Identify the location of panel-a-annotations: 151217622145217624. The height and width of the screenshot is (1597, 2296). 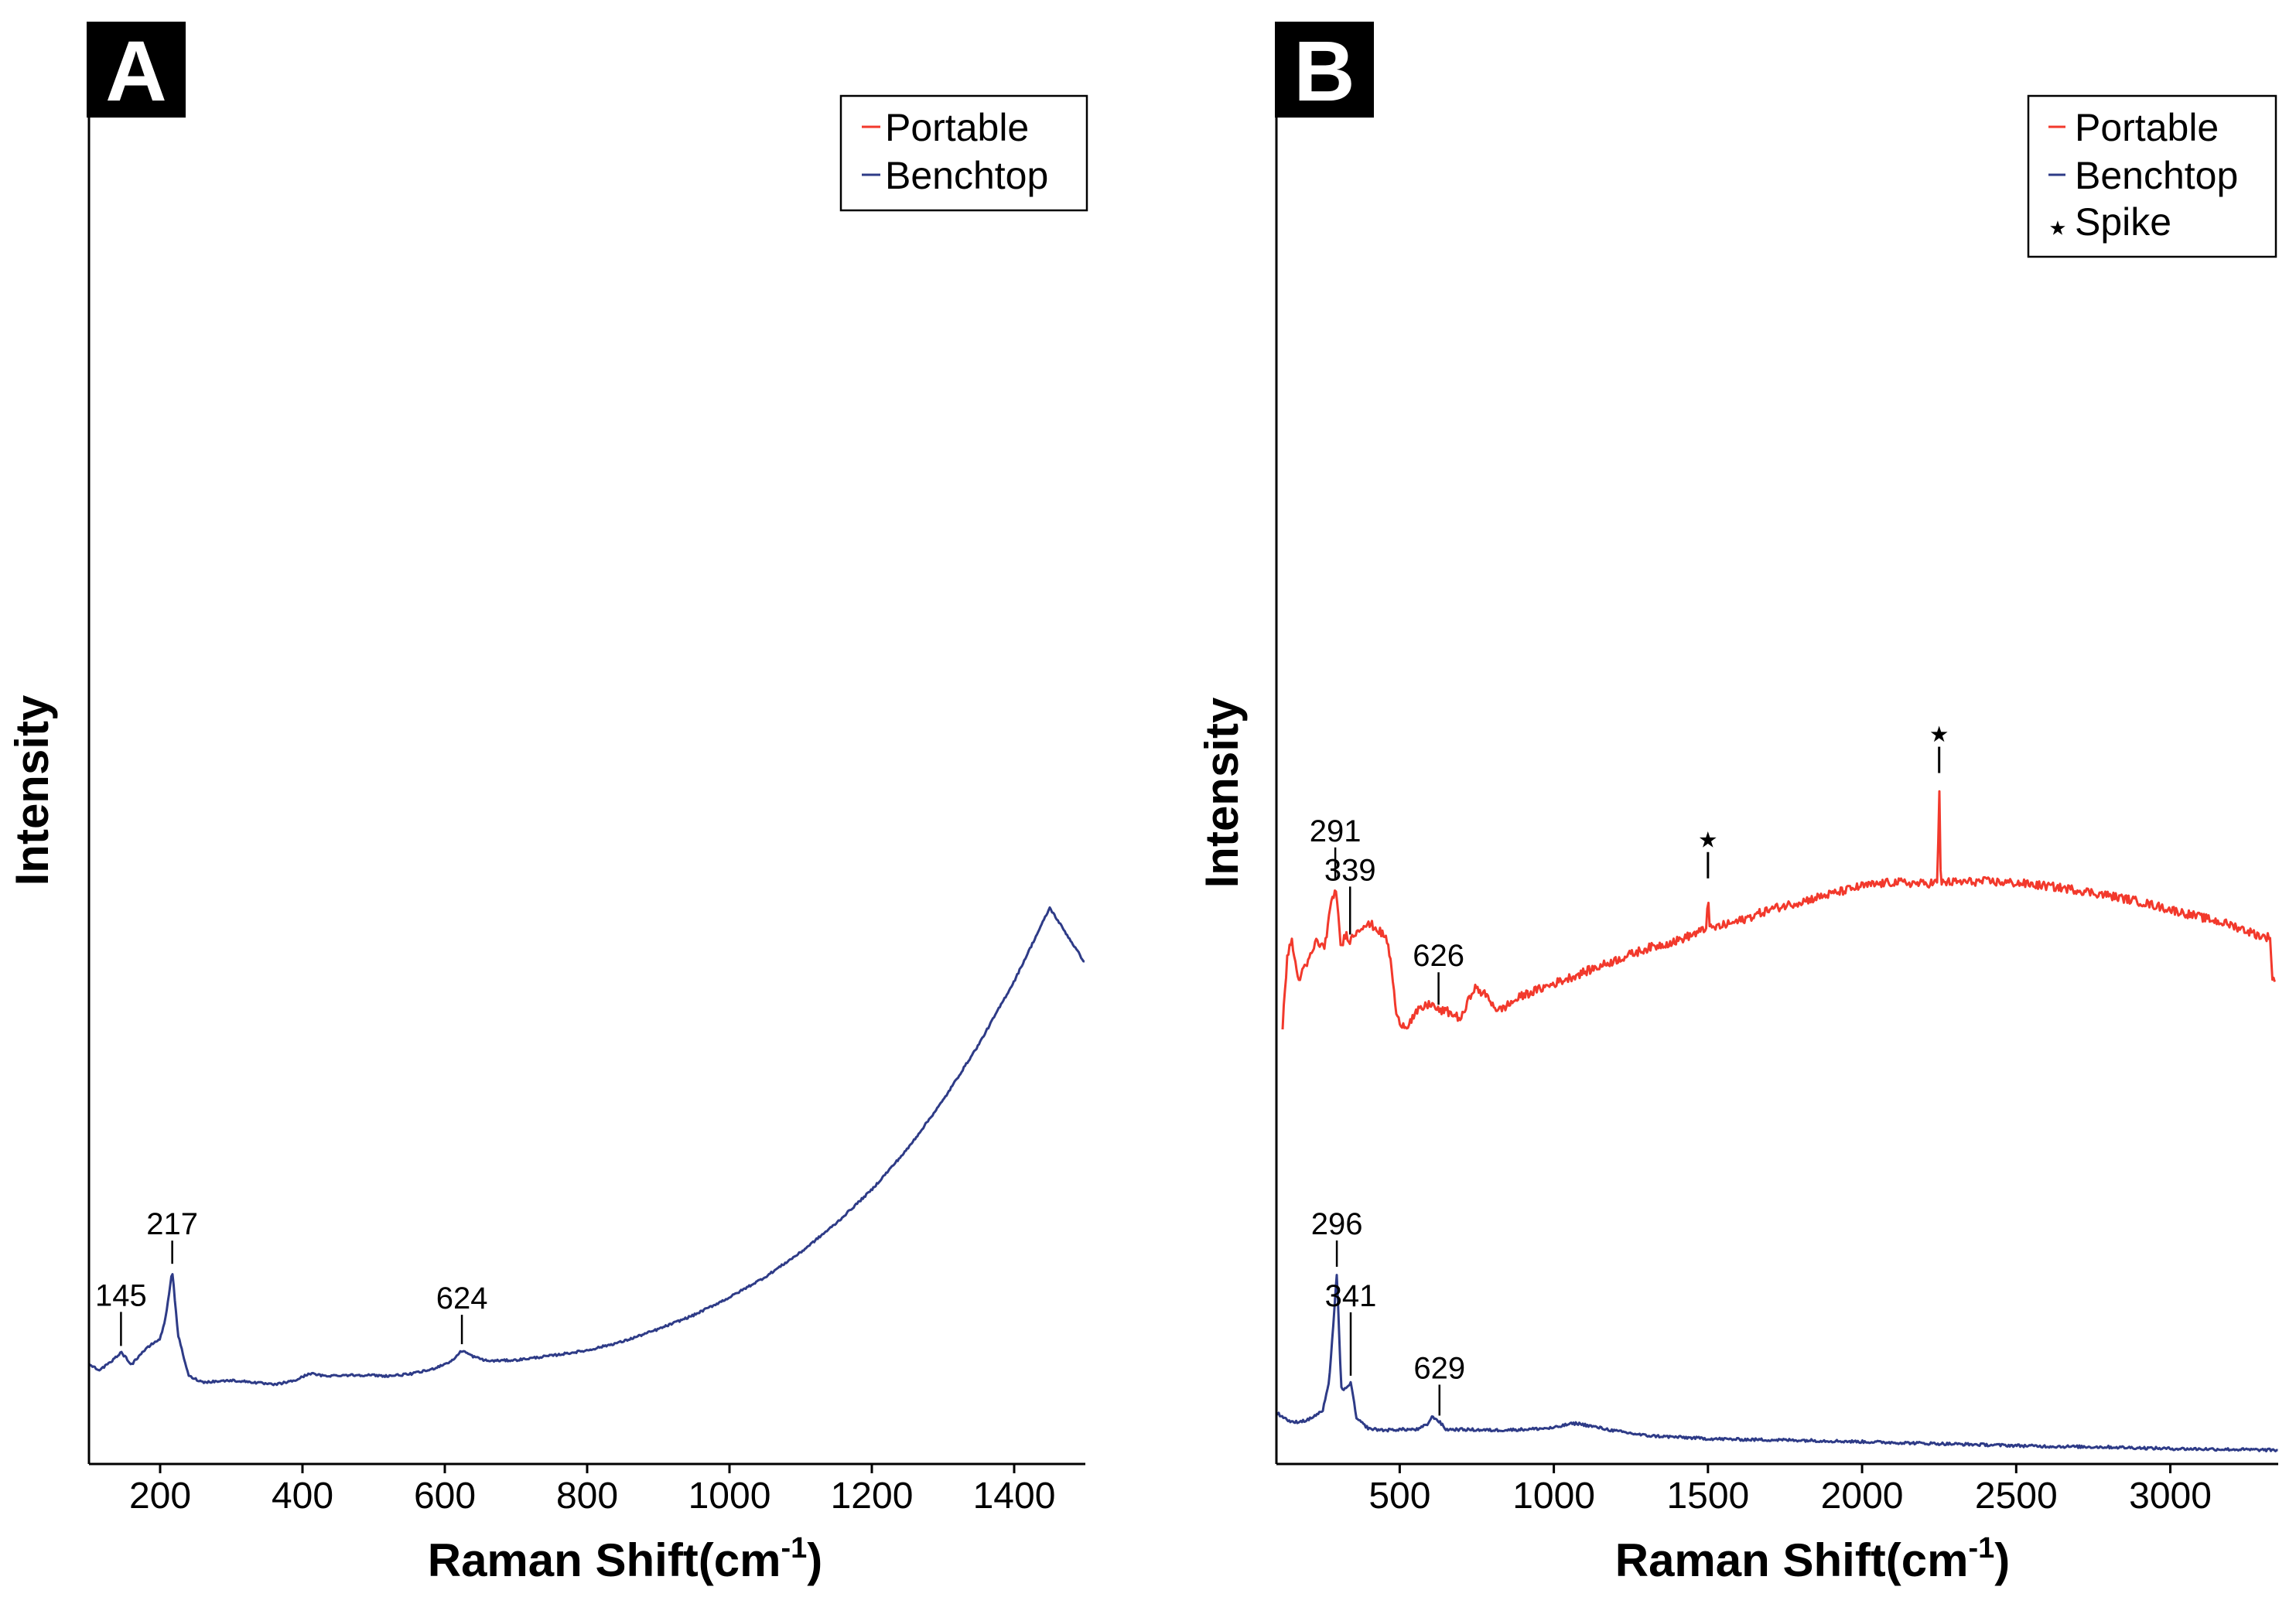
(291, 1276).